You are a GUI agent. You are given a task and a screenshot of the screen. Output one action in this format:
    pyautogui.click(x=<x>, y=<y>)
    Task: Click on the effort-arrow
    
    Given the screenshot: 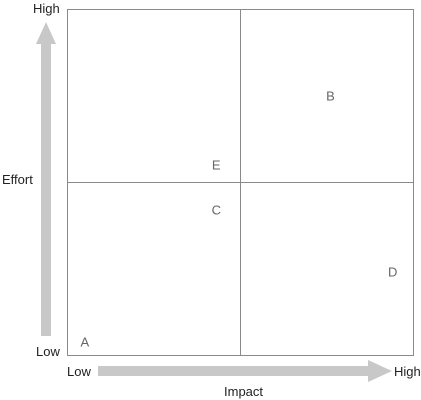 What is the action you would take?
    pyautogui.click(x=46, y=179)
    